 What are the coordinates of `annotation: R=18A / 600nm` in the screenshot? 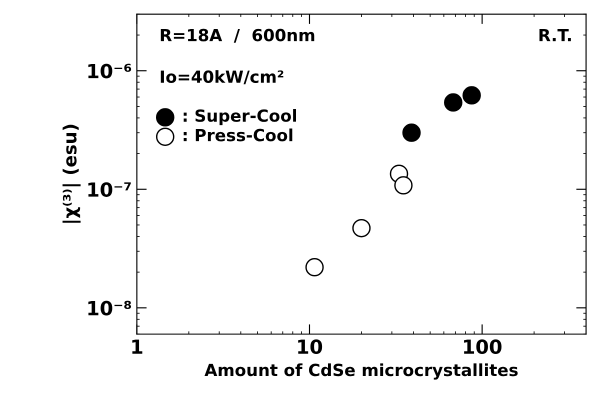 It's located at (237, 35).